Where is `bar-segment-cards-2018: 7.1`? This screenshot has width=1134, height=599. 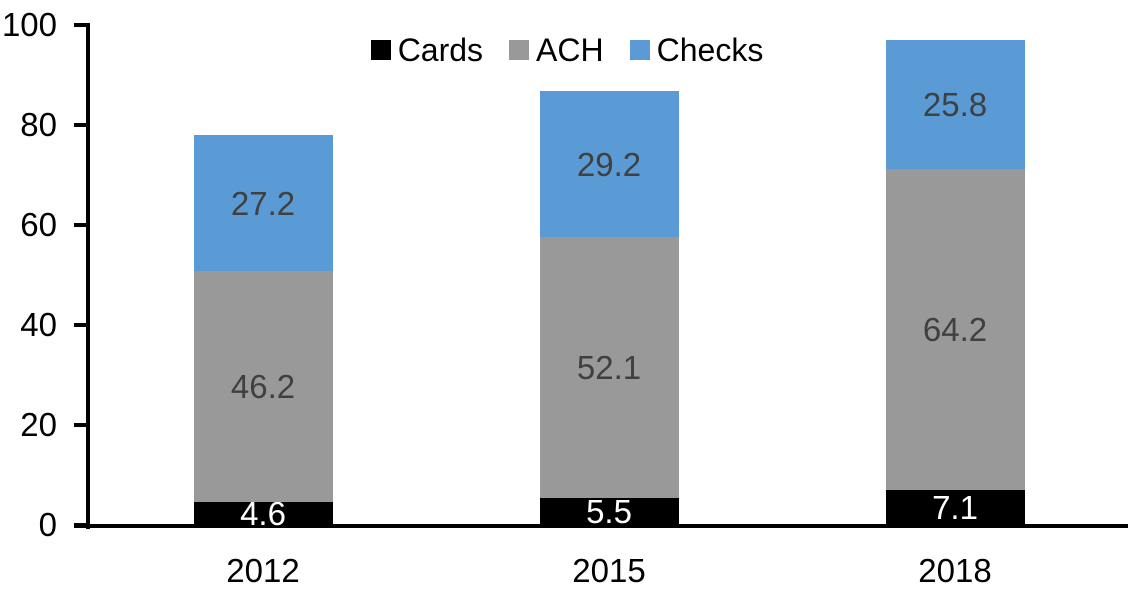
bar-segment-cards-2018: 7.1 is located at coordinates (955, 507).